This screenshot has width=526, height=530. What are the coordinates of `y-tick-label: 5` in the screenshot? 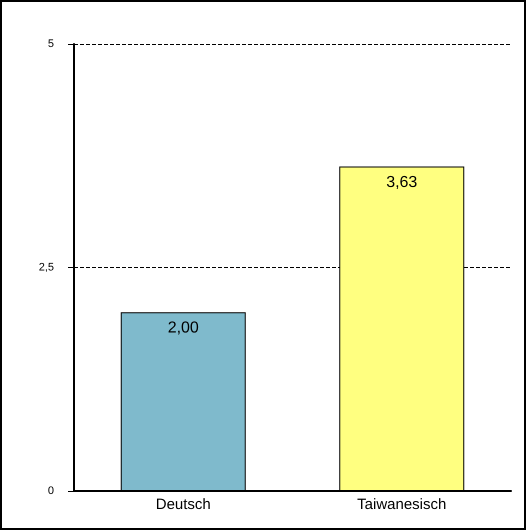 It's located at (51, 44).